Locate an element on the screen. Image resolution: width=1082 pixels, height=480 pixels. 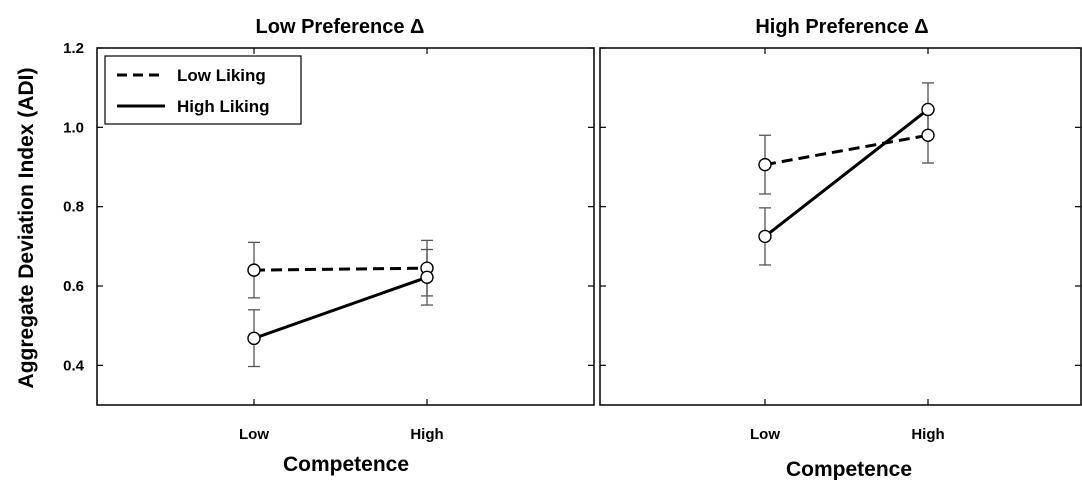
x-axis-label-low-preference: Competence is located at coordinates (346, 464).